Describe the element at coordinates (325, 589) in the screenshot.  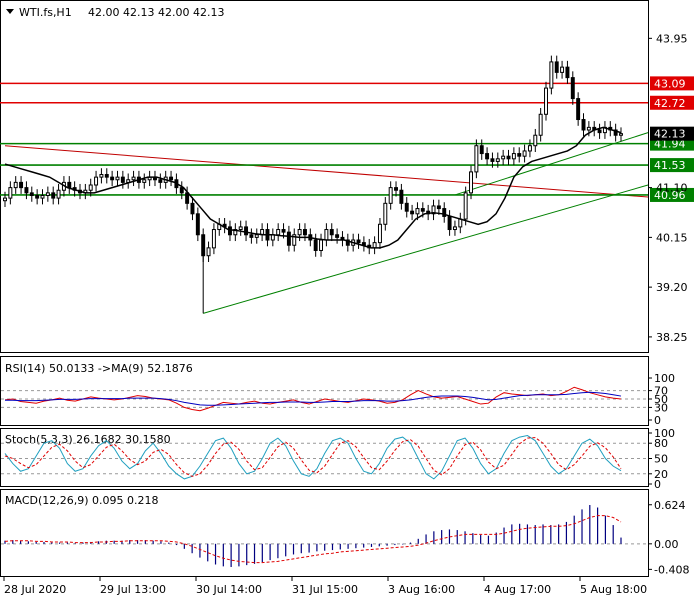
I see `time-tick-label: 31 Jul 15:00` at that location.